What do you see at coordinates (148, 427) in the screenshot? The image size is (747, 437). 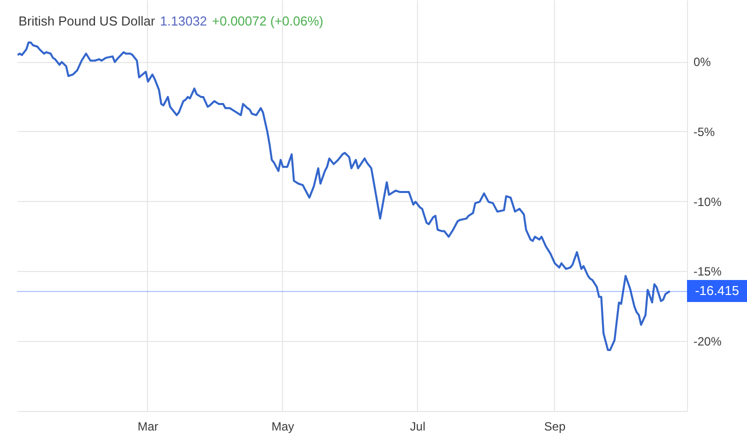 I see `x-tick-label: Mar` at bounding box center [148, 427].